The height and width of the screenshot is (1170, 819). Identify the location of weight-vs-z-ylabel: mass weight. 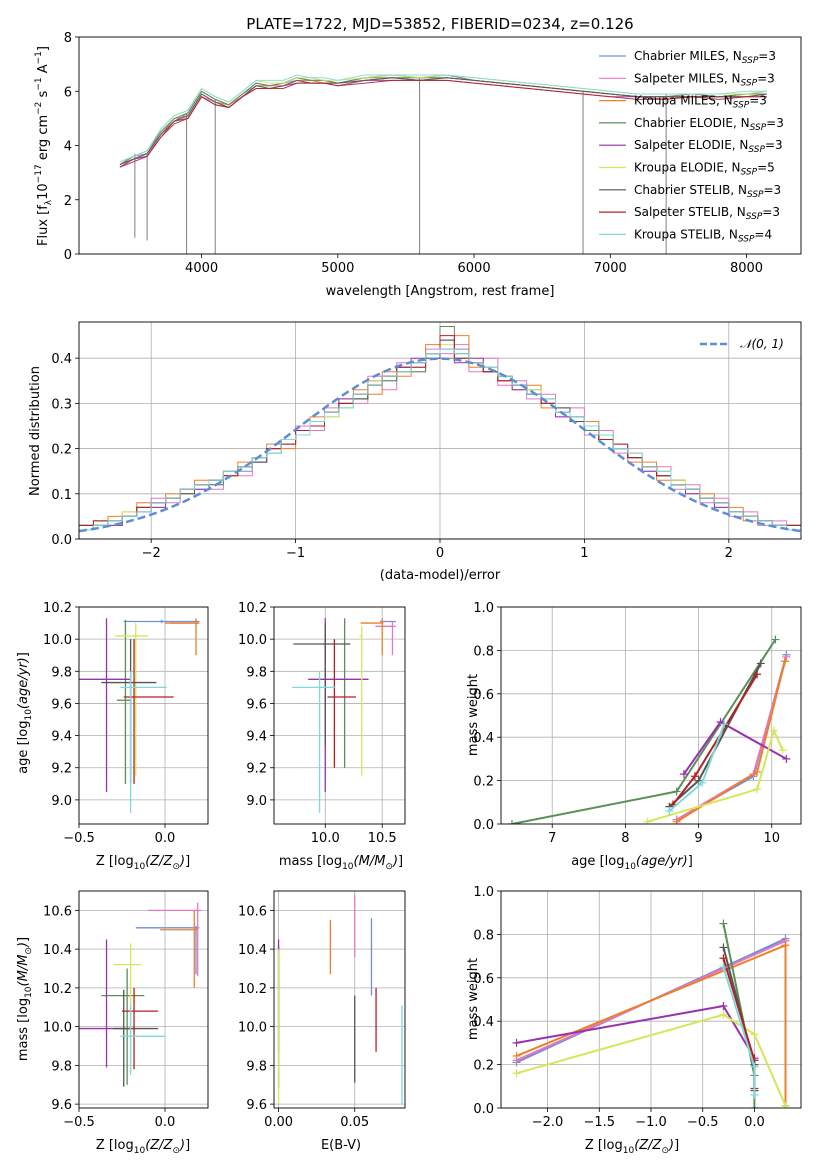
(473, 999).